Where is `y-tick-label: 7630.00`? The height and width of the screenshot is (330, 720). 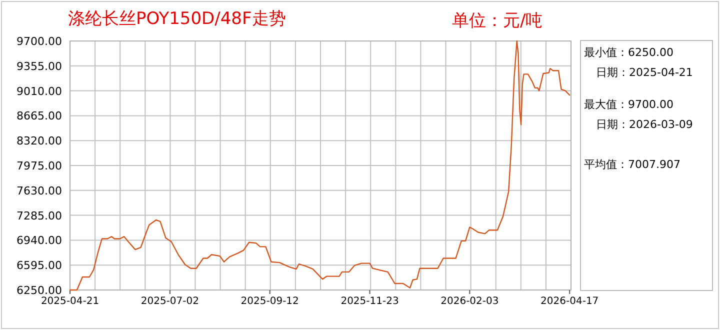 y-tick-label: 7630.00 is located at coordinates (39, 191).